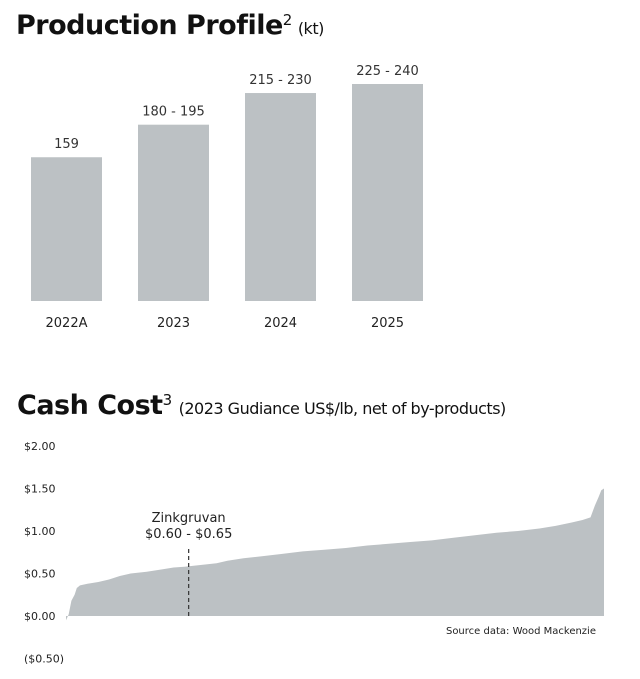 Image resolution: width=640 pixels, height=679 pixels. I want to click on y-tick-label: $0.00, so click(40, 616).